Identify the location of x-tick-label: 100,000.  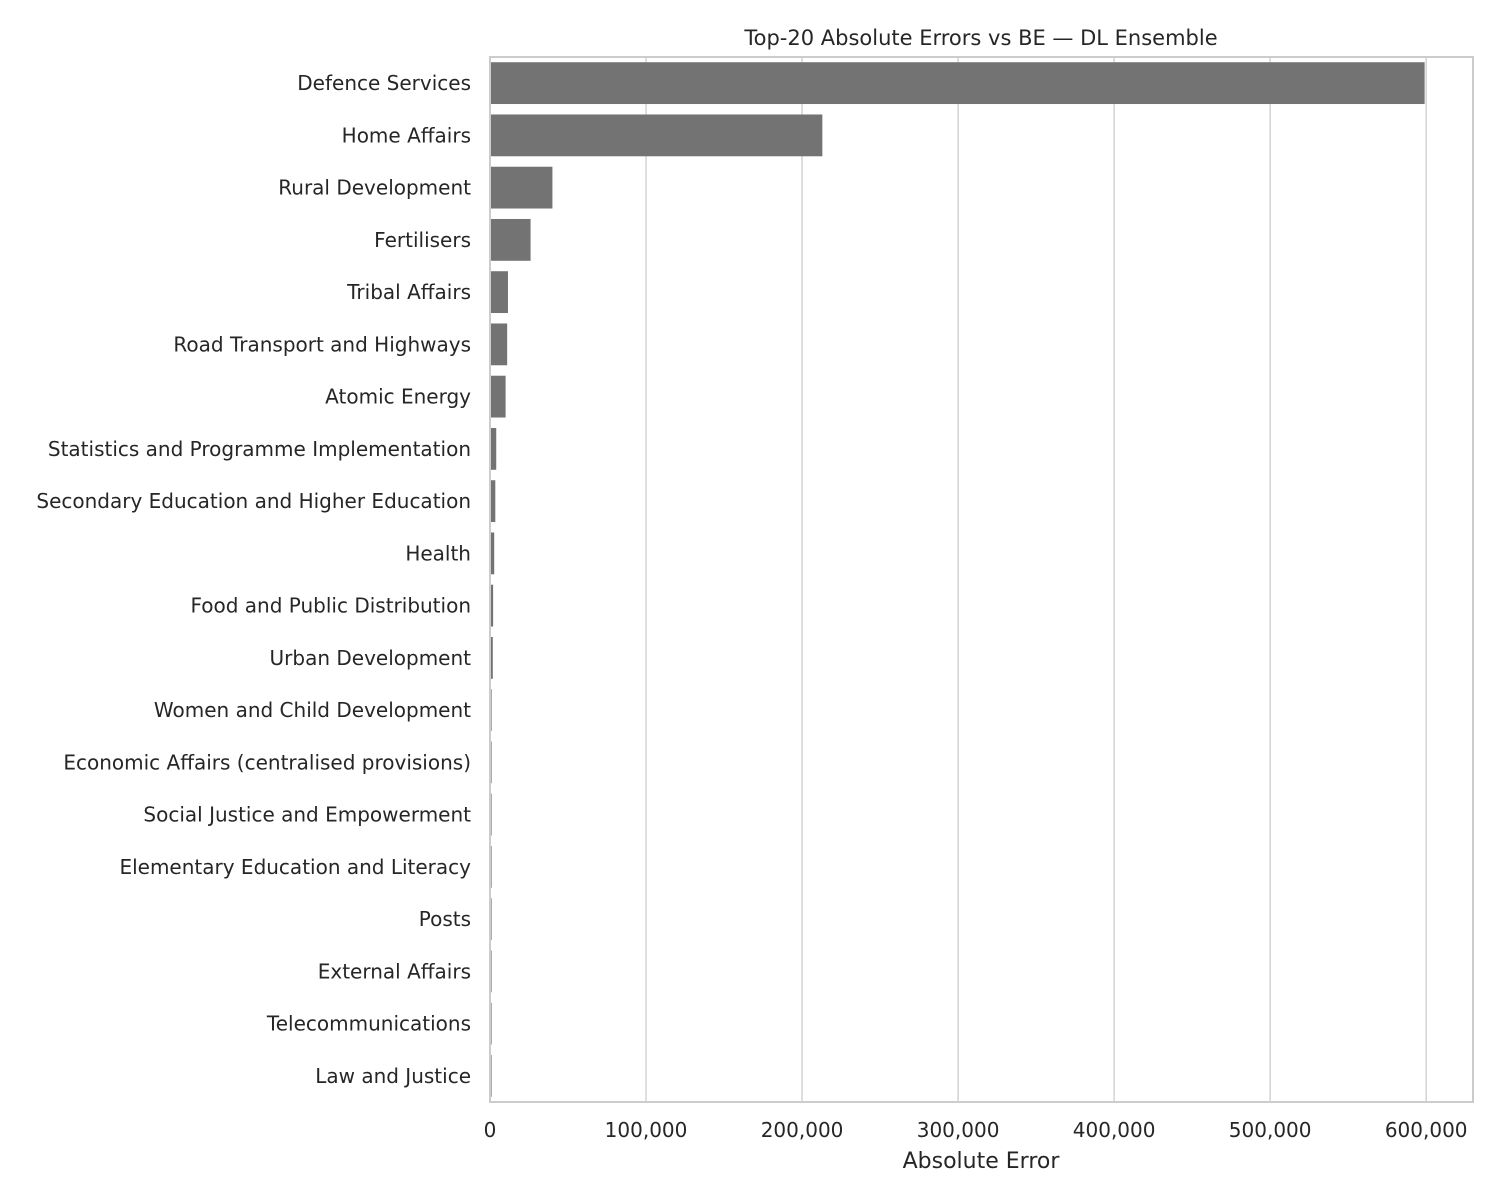
(646, 1130).